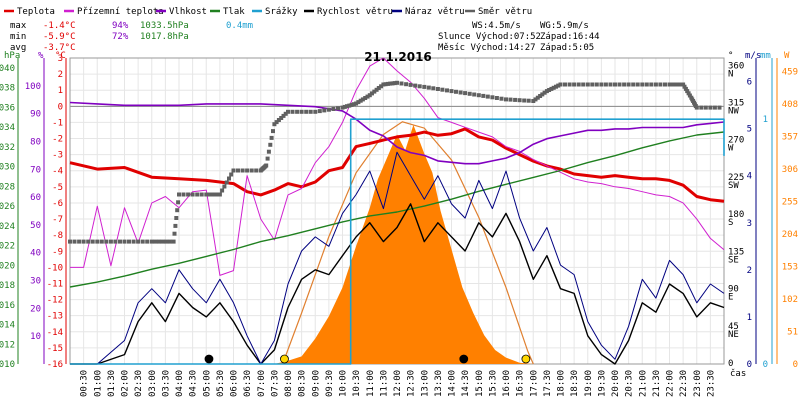 This screenshot has height=400, width=800. Describe the element at coordinates (60, 59) in the screenshot. I see `temp-tick: 3` at that location.